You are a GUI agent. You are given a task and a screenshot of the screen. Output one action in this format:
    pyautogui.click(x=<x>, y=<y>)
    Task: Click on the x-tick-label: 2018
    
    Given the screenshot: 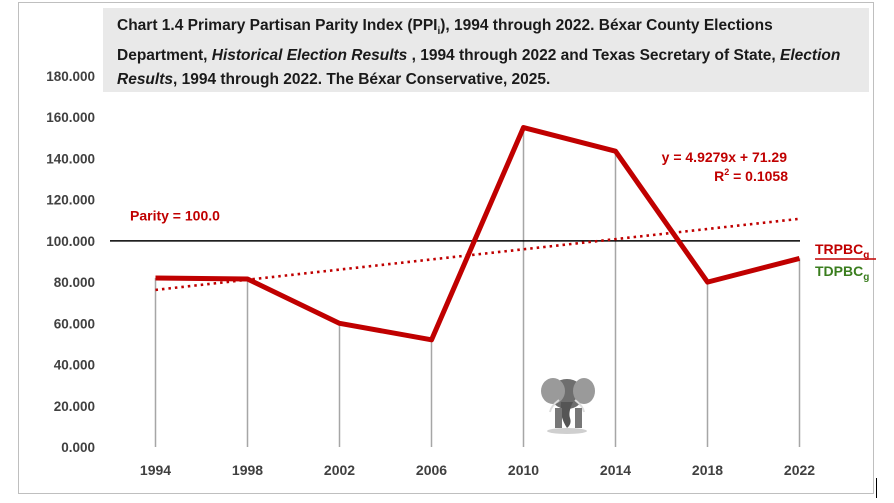 What is the action you would take?
    pyautogui.click(x=707, y=470)
    